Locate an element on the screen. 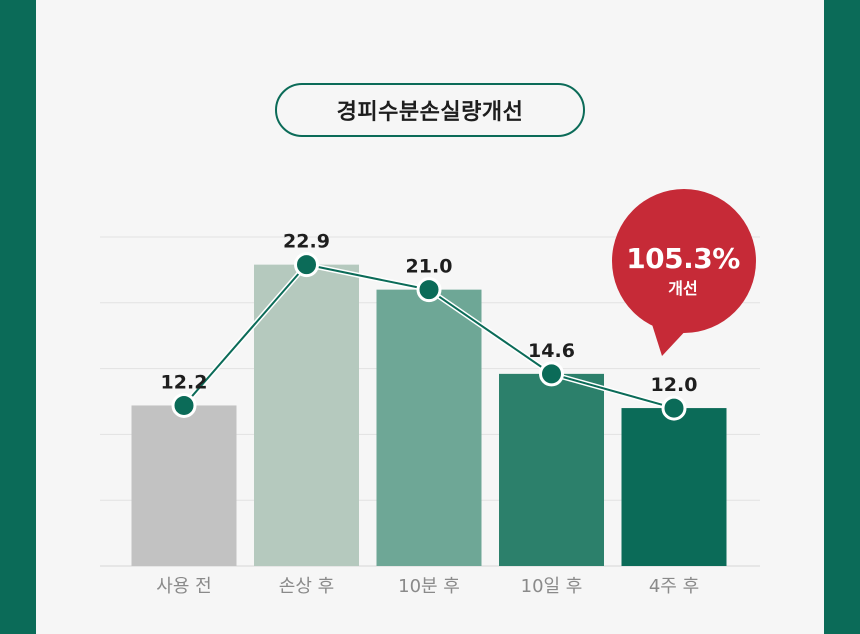 The width and height of the screenshot is (860, 634). x-tick-label-1: 사용 전 is located at coordinates (183, 586).